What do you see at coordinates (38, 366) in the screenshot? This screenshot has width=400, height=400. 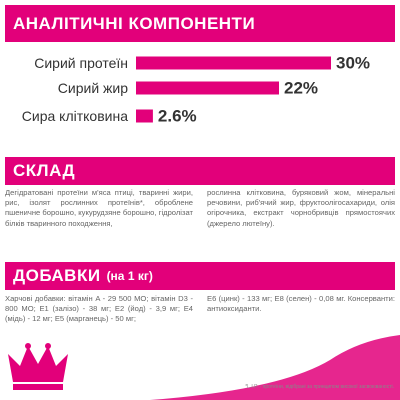 I see `logo` at bounding box center [38, 366].